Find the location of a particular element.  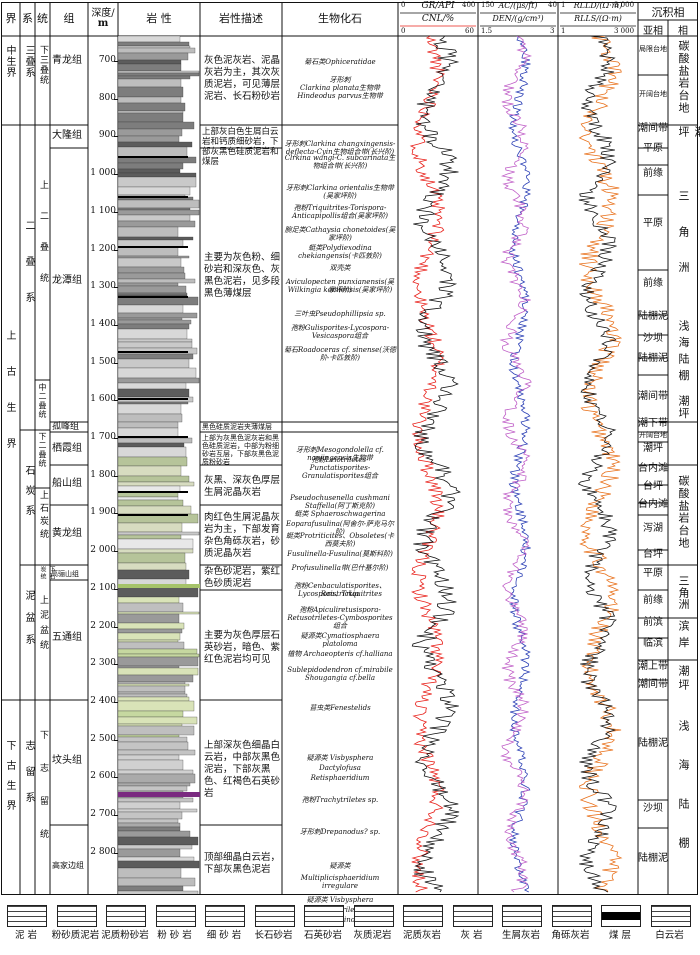

fossil-item: Lycospora、Triquitrites is located at coordinates (340, 594).